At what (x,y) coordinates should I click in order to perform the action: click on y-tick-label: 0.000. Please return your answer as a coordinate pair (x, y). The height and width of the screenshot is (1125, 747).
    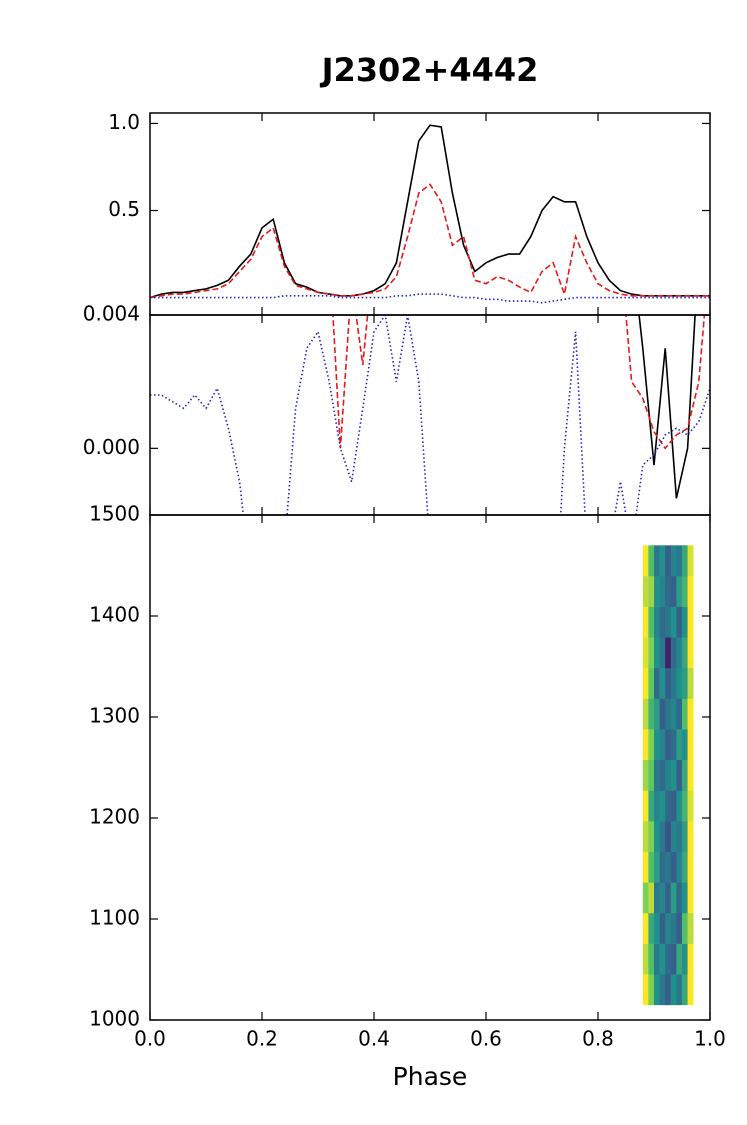
    Looking at the image, I should click on (111, 447).